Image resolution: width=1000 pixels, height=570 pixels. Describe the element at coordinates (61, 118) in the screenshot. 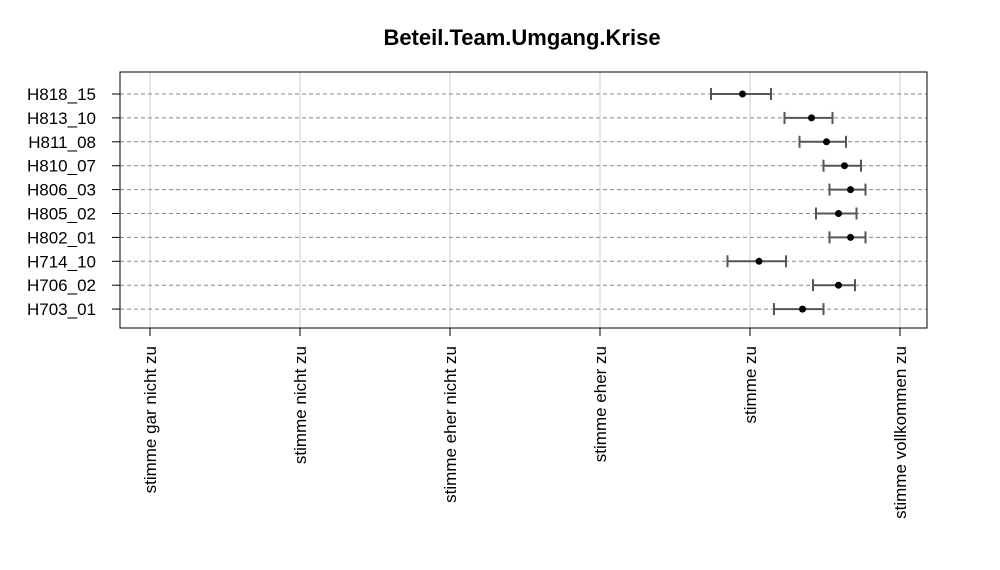

I see `y-tick-label: H813_10` at that location.